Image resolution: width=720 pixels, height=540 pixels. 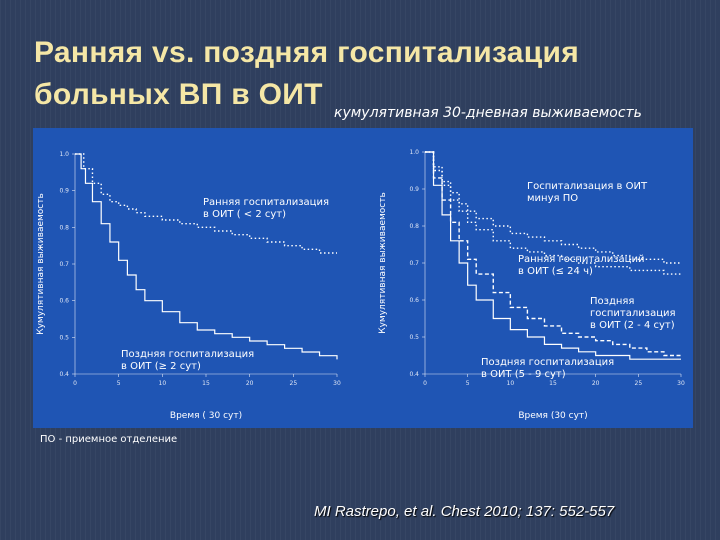 I want to click on x-axis-label: Время (30 сут), so click(x=552, y=416).